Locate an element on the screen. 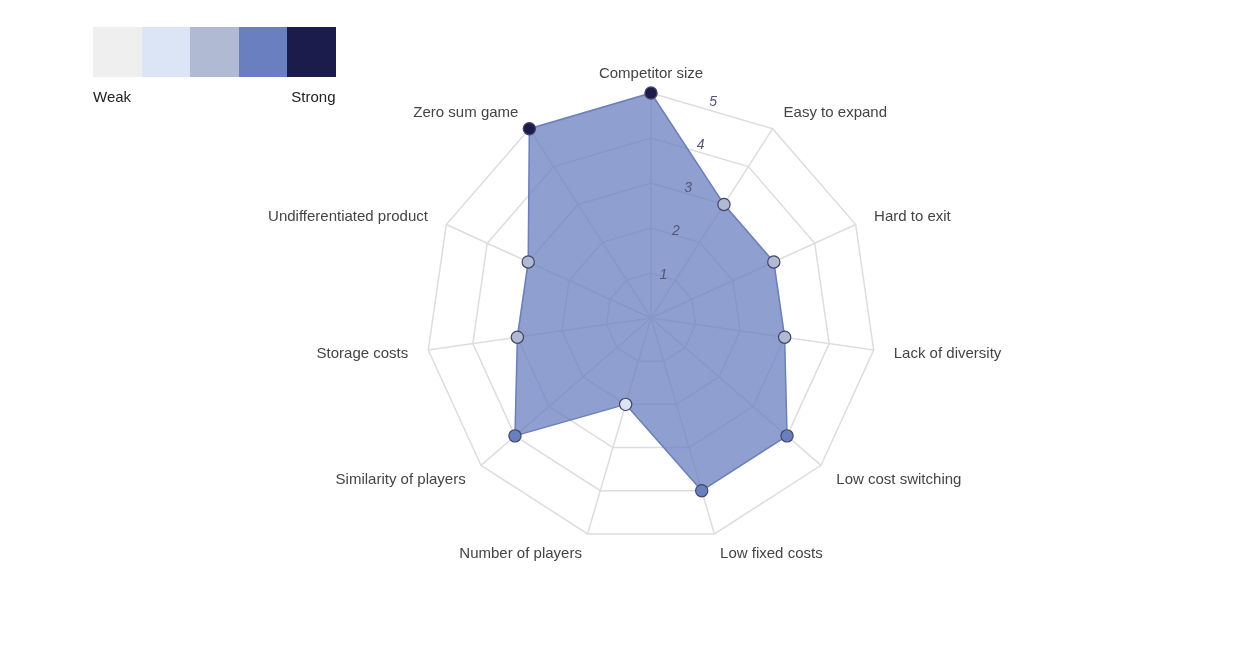 The width and height of the screenshot is (1255, 662). y-tick-label: 2 is located at coordinates (675, 230).